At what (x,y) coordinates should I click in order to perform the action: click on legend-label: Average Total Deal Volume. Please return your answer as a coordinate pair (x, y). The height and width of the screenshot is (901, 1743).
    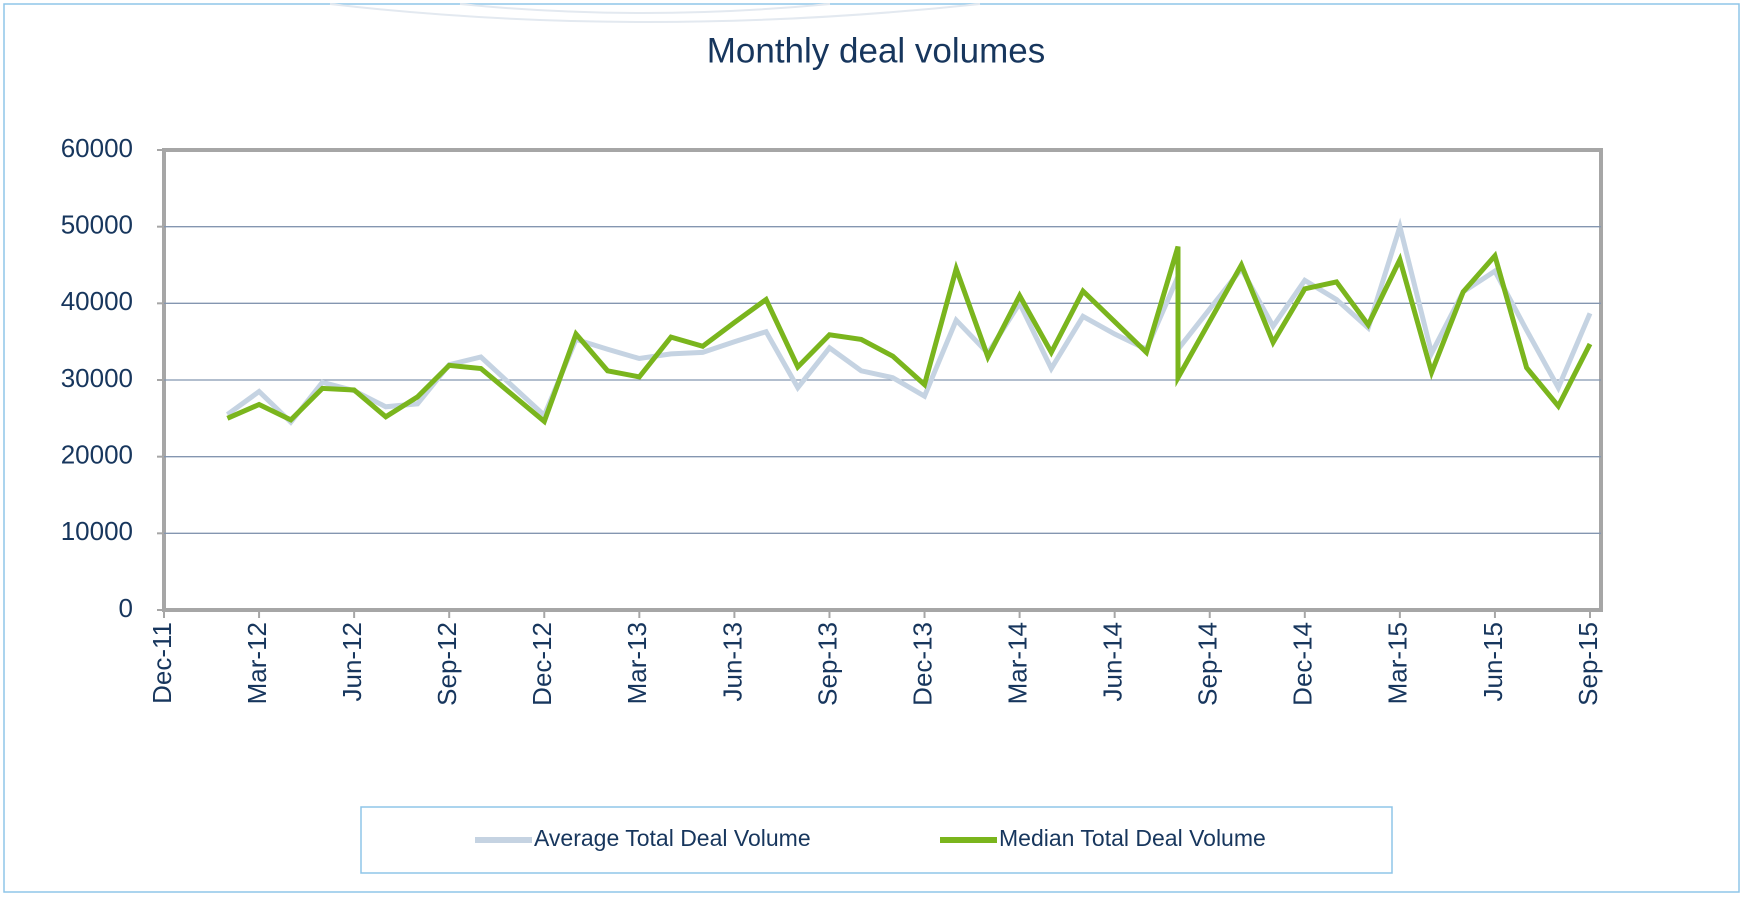
    Looking at the image, I should click on (672, 838).